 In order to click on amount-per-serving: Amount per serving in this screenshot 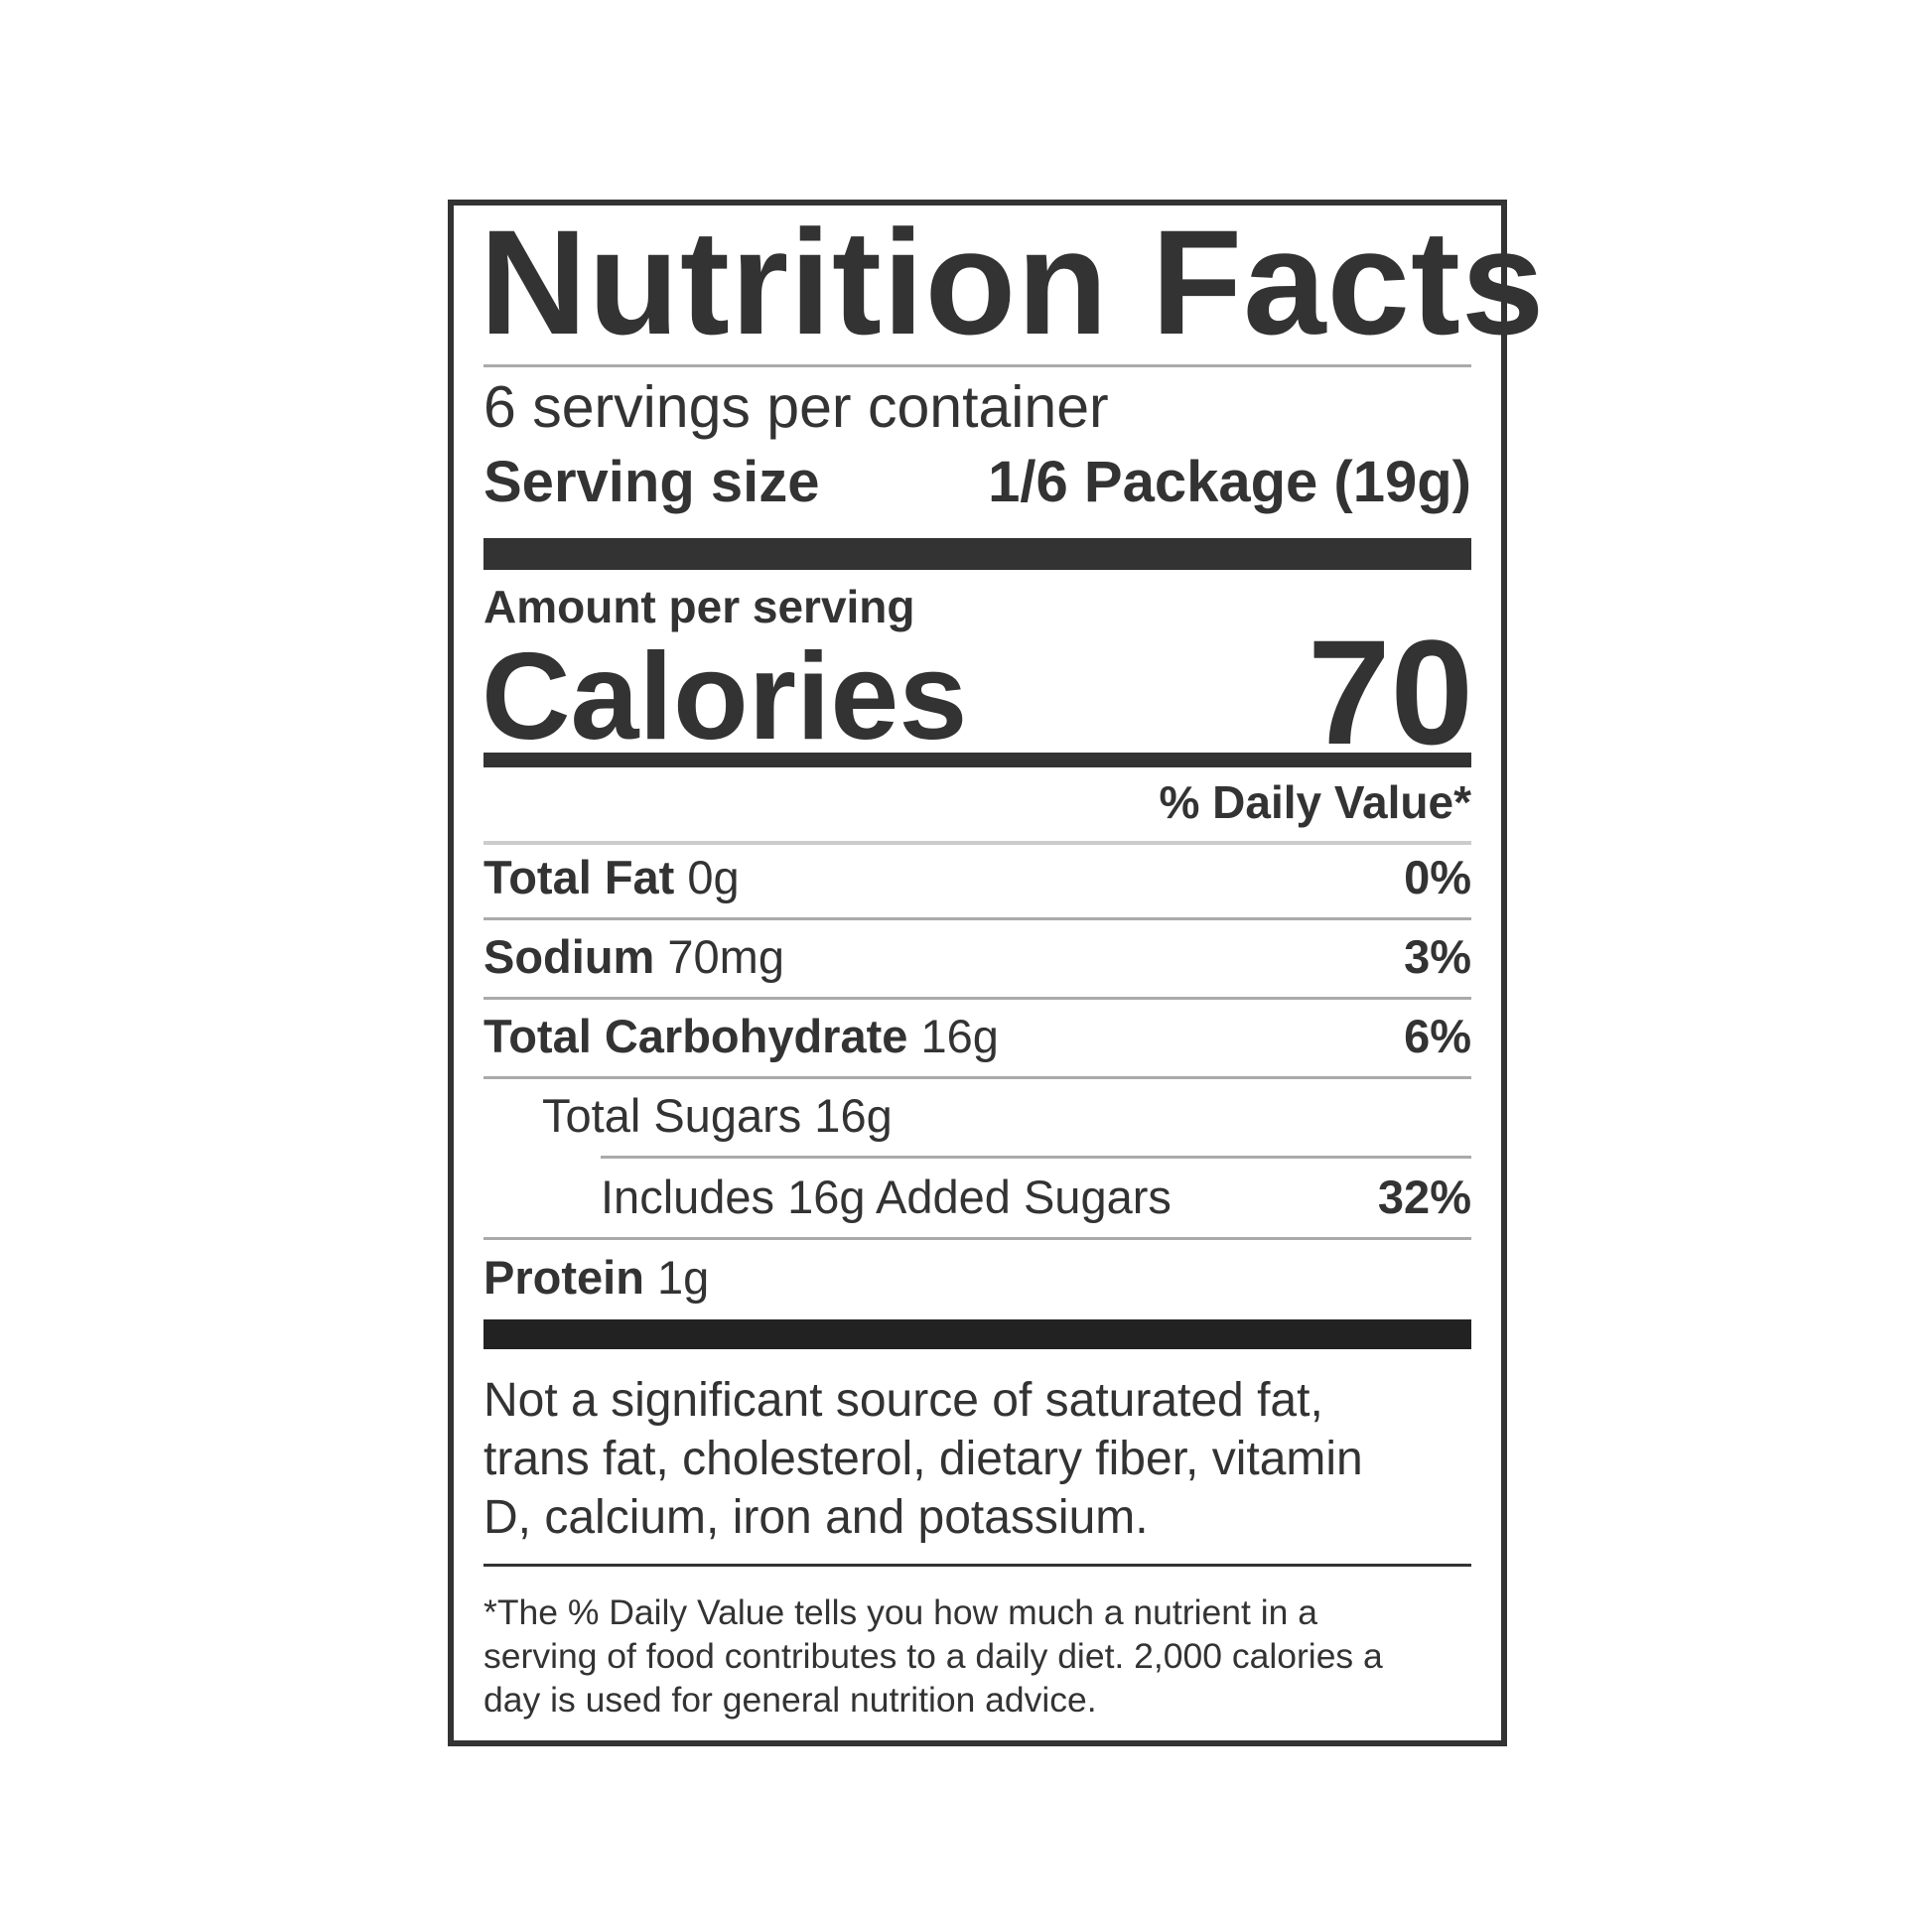, I will do `click(699, 606)`.